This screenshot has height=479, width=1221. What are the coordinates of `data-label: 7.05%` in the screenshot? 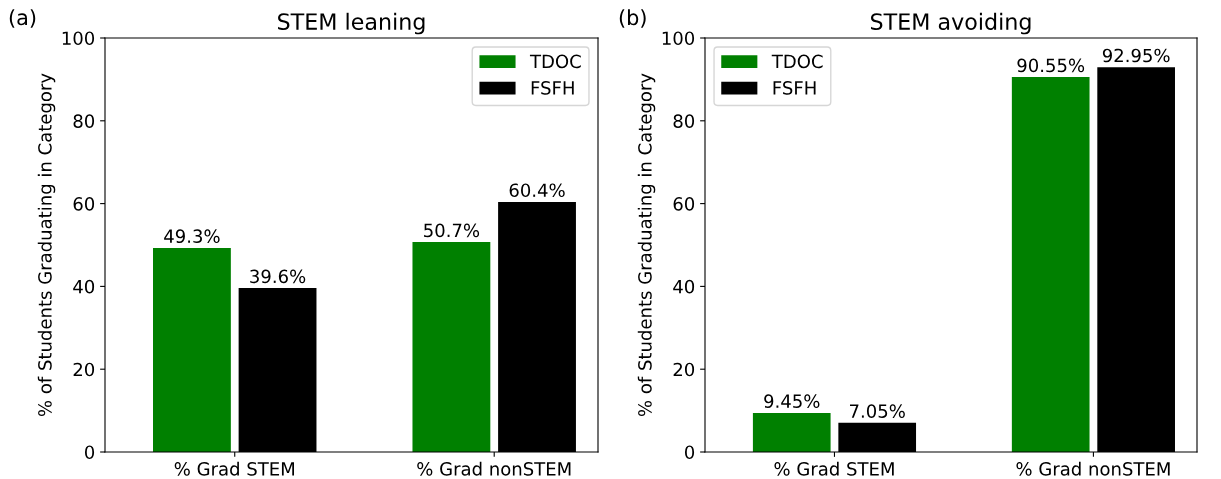 It's located at (877, 411).